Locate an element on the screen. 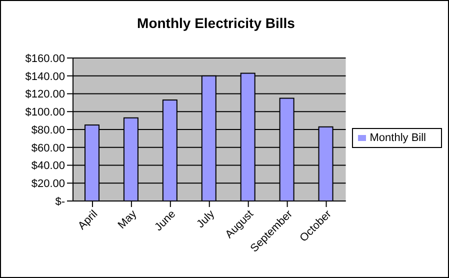  y-tick-label: $100.00 is located at coordinates (45, 112).